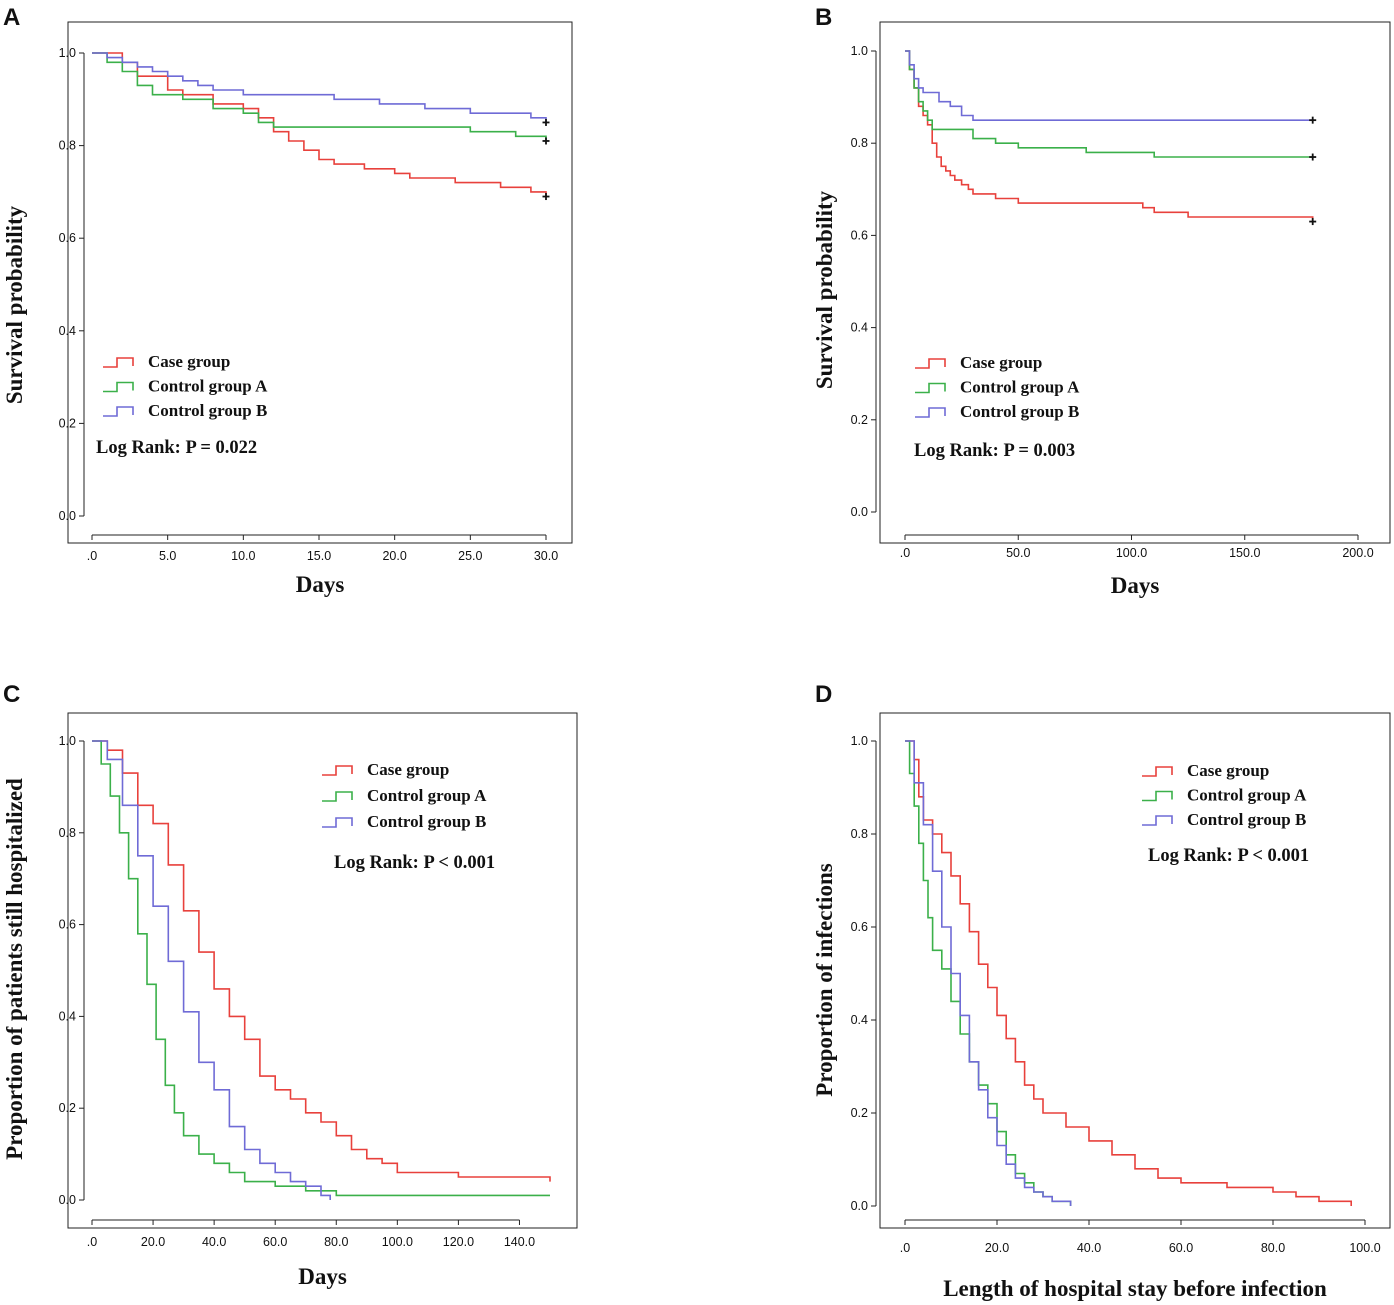  What do you see at coordinates (1089, 1248) in the screenshot?
I see `x-tick-label: 40.0` at bounding box center [1089, 1248].